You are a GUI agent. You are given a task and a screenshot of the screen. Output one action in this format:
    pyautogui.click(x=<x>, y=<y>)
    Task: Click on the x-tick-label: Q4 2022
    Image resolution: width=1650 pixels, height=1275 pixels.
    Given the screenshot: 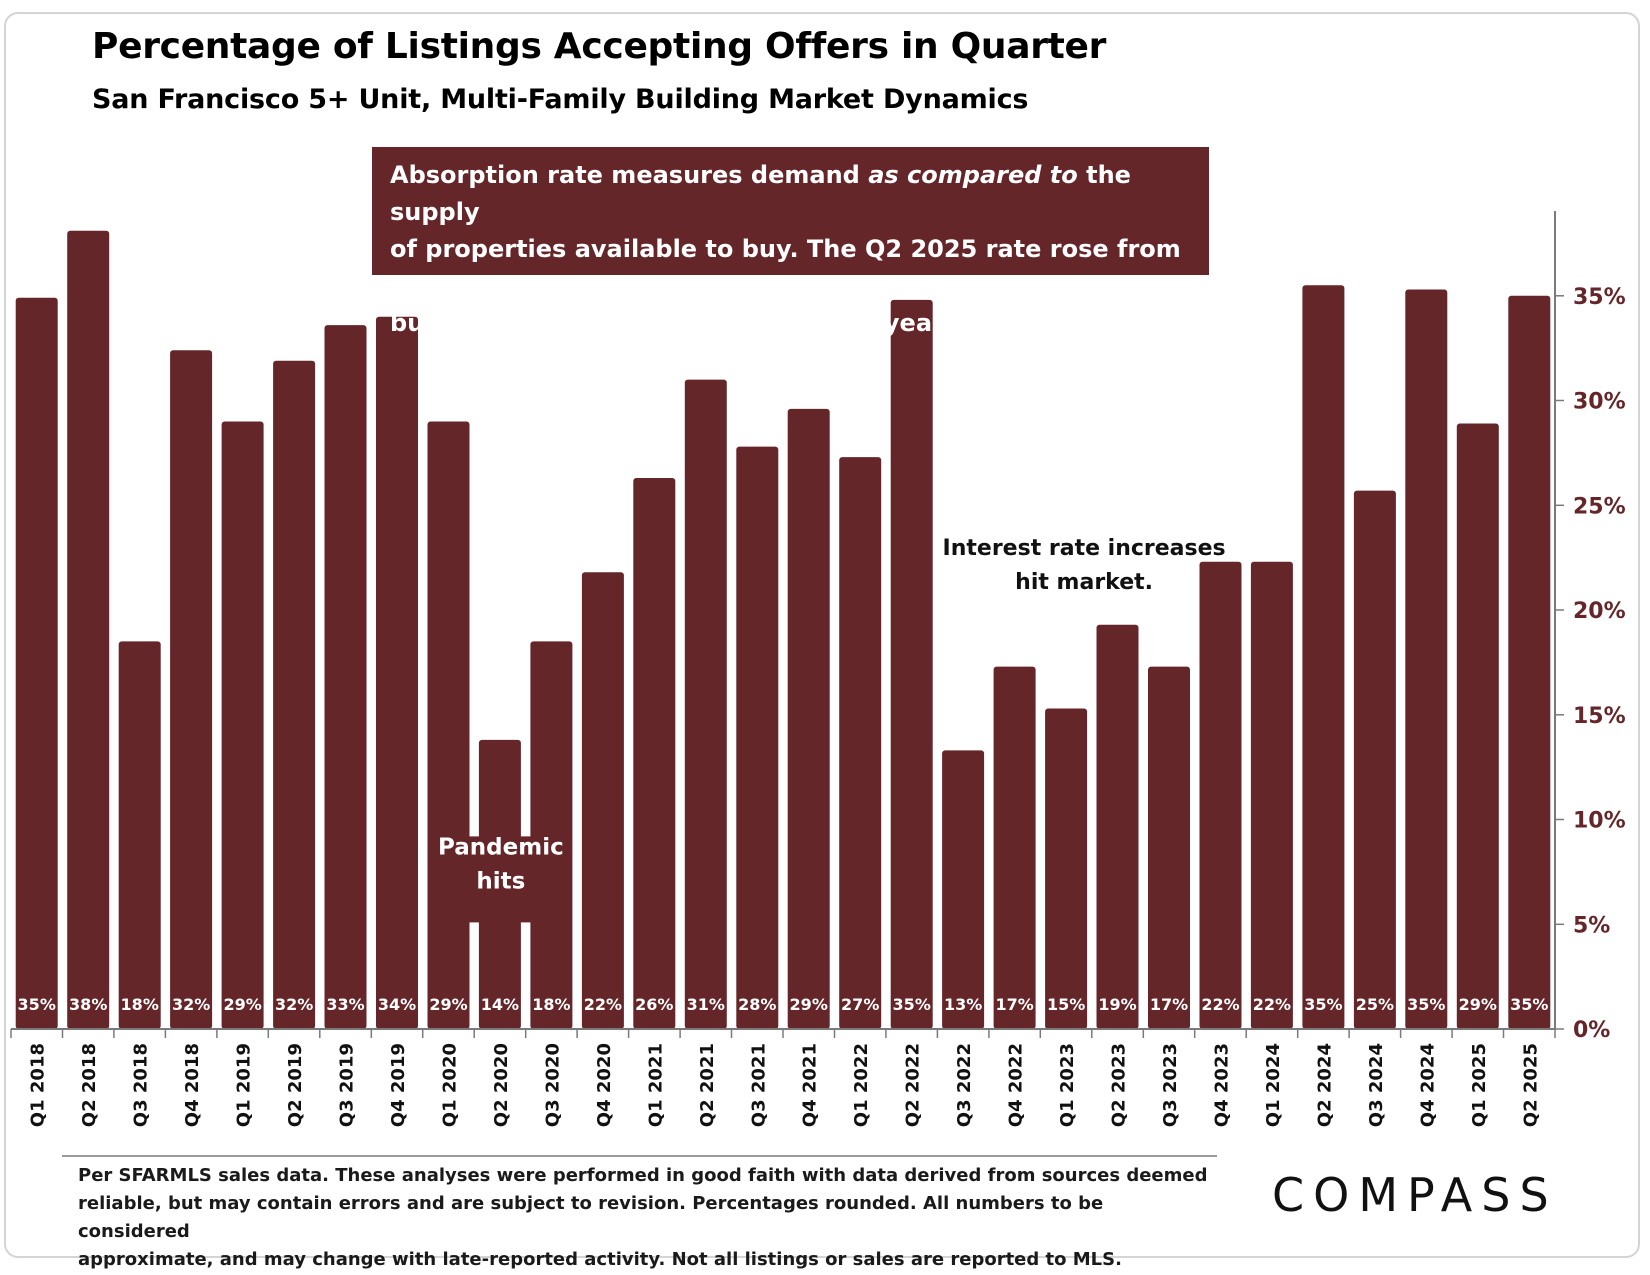 What is the action you would take?
    pyautogui.click(x=1016, y=1085)
    